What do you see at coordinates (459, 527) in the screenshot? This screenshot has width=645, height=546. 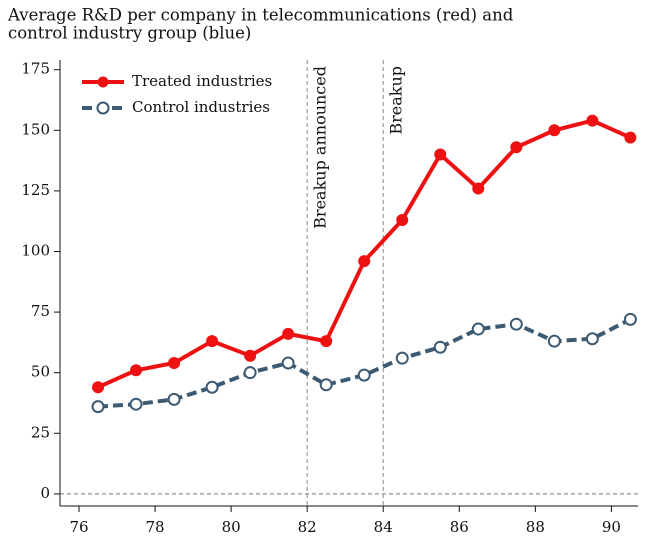 I see `x-tick-label: 86` at bounding box center [459, 527].